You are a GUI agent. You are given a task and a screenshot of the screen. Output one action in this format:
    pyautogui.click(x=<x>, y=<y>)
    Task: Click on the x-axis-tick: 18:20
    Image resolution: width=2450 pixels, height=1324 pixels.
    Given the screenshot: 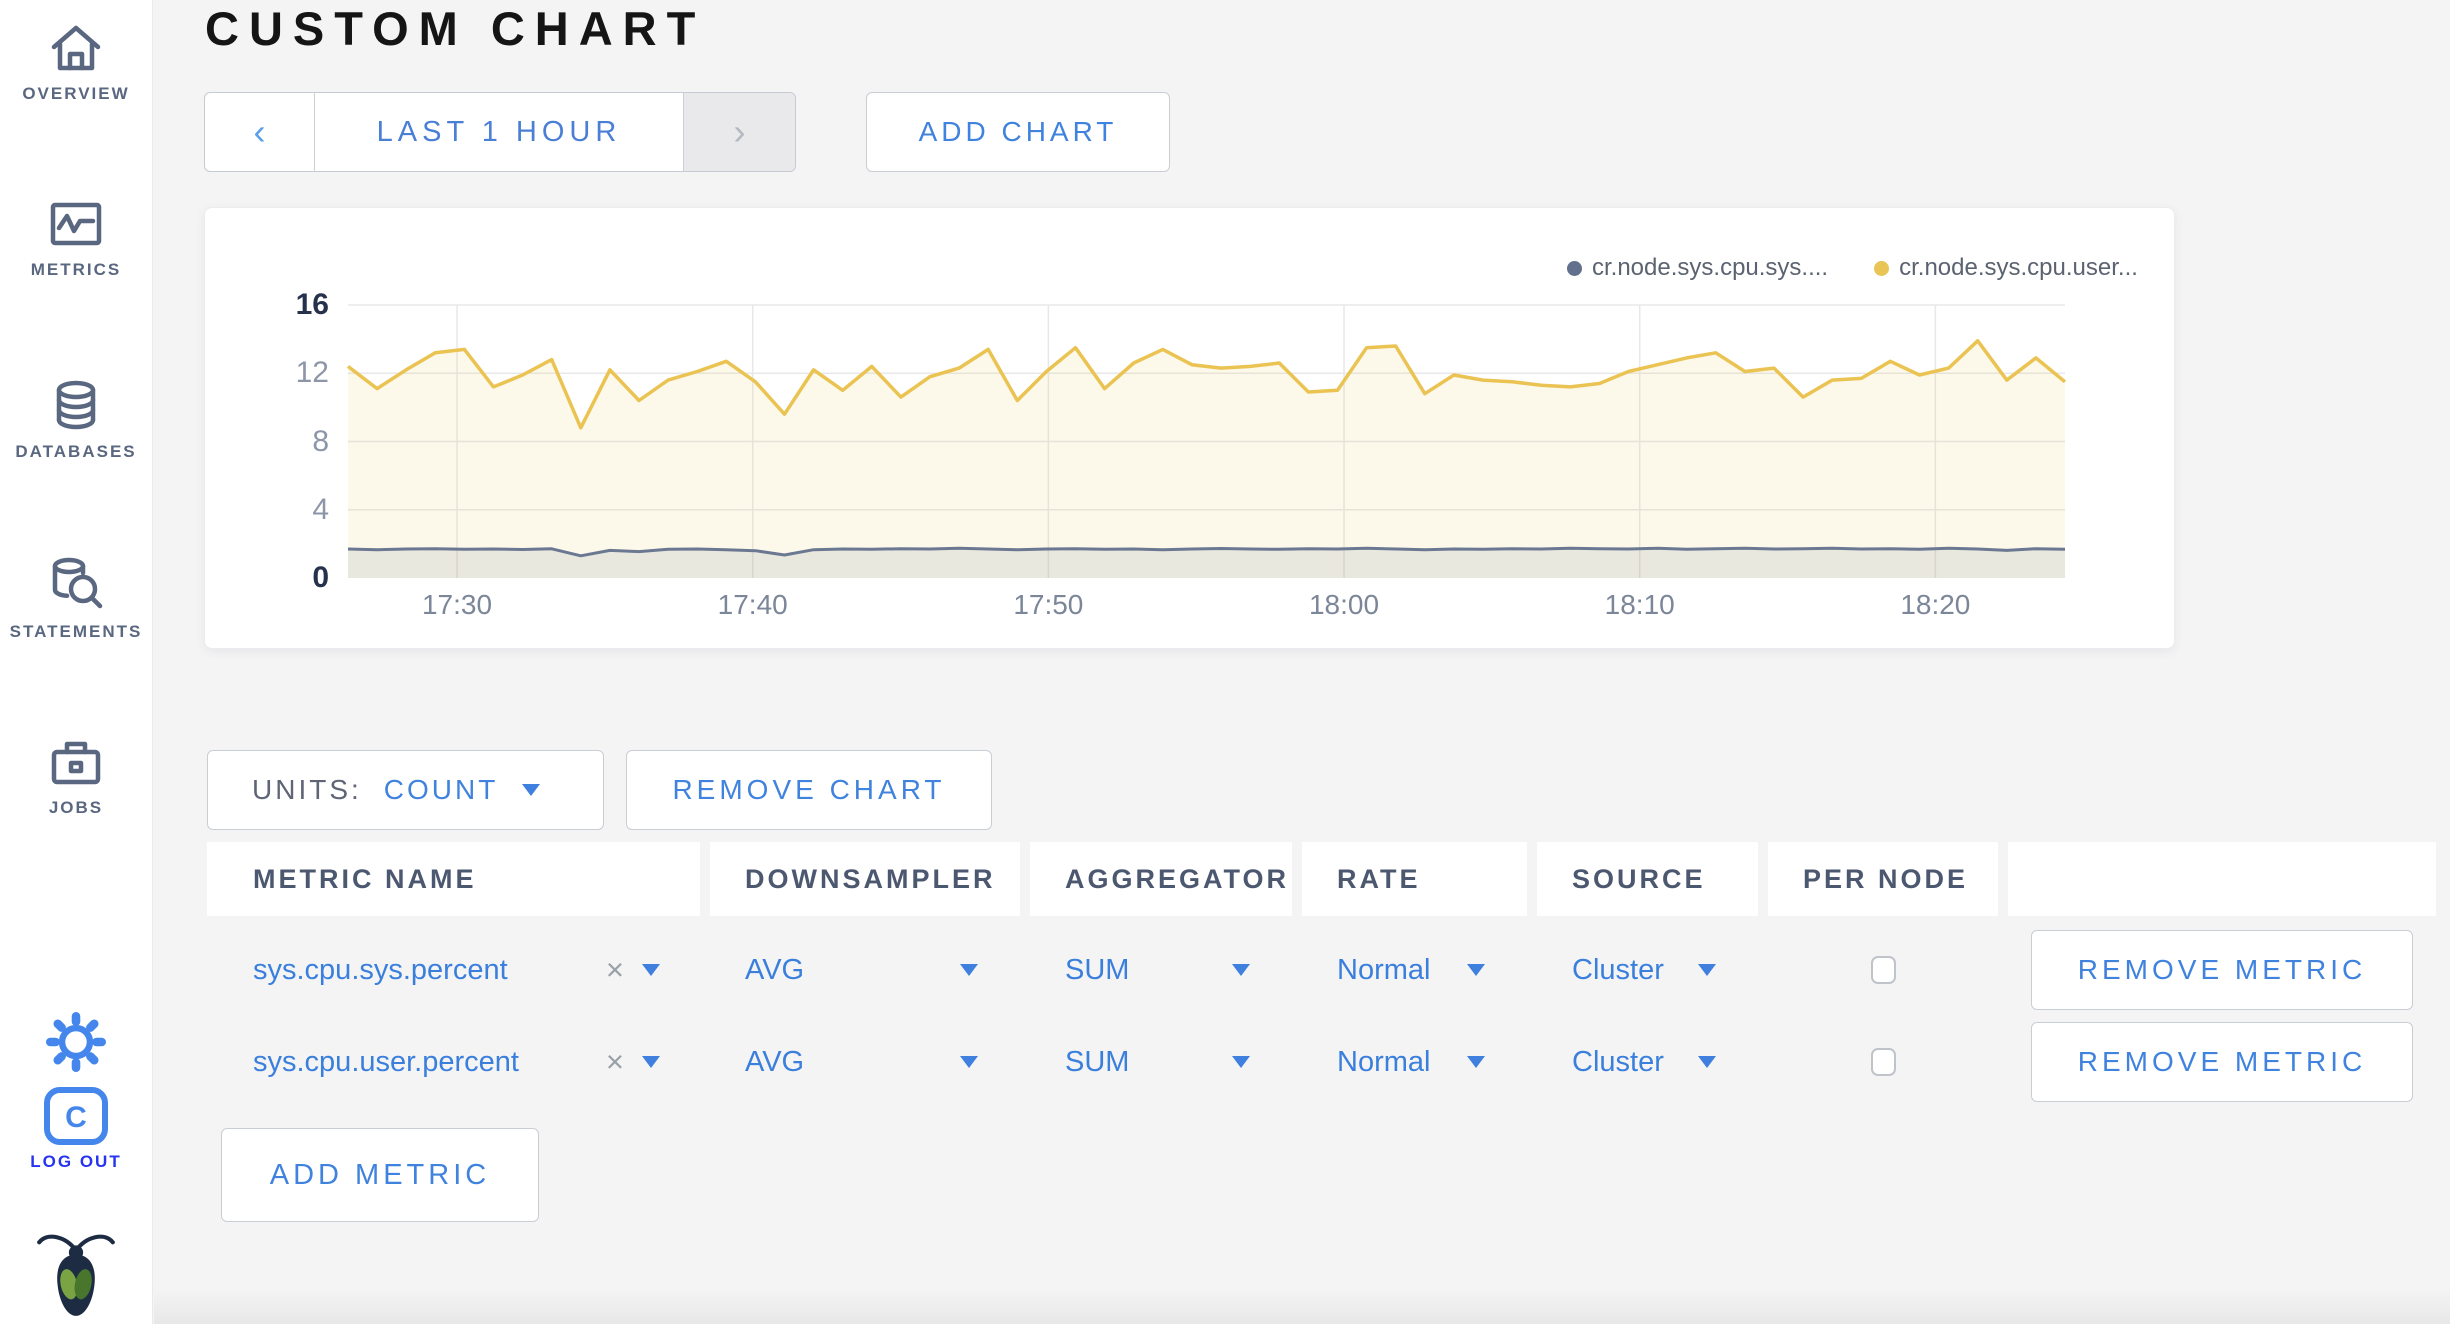 What is the action you would take?
    pyautogui.click(x=1935, y=604)
    